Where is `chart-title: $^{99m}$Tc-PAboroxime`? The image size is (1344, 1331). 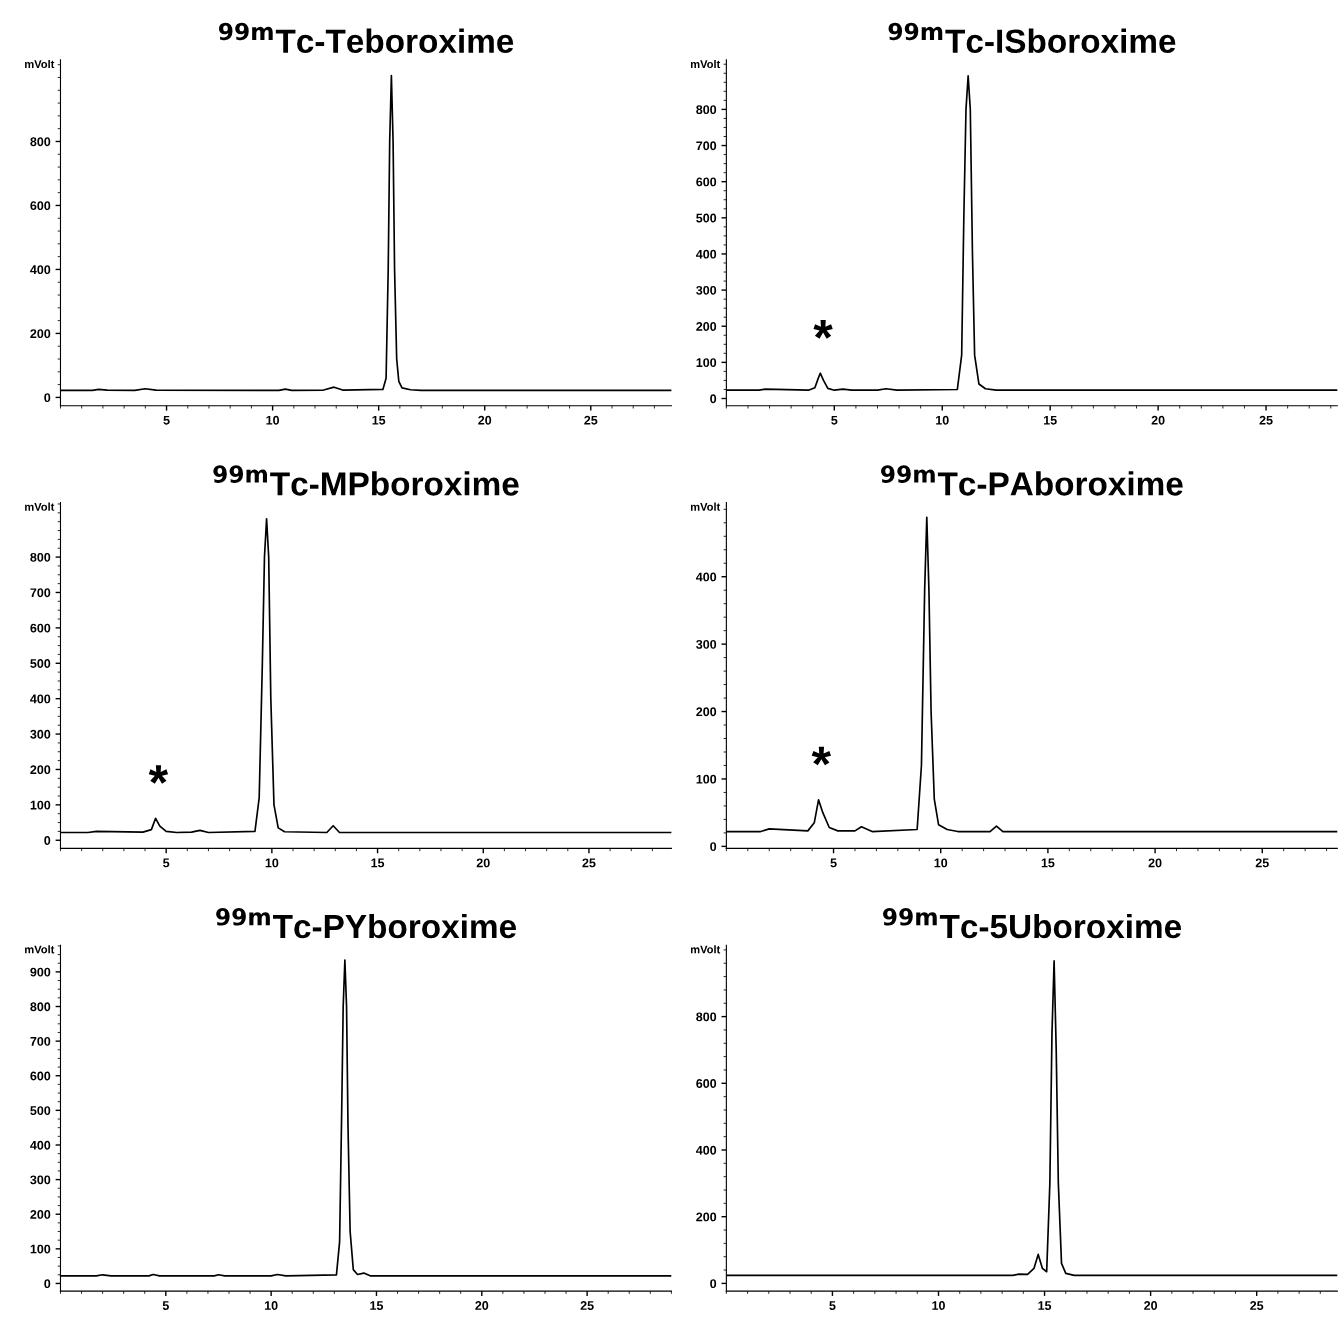 chart-title: $^{99m}$Tc-PAboroxime is located at coordinates (1032, 480).